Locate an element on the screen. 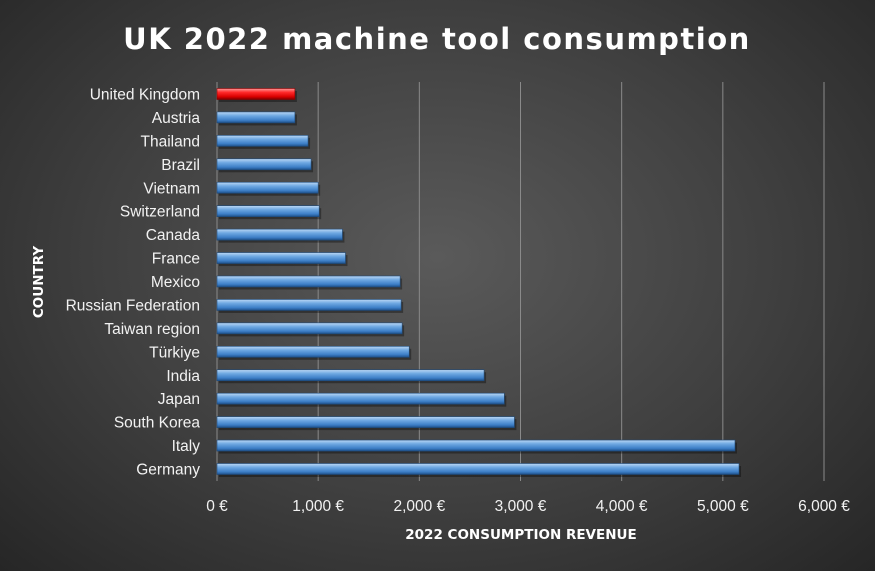 The width and height of the screenshot is (875, 571). bar-highlight is located at coordinates (256, 94).